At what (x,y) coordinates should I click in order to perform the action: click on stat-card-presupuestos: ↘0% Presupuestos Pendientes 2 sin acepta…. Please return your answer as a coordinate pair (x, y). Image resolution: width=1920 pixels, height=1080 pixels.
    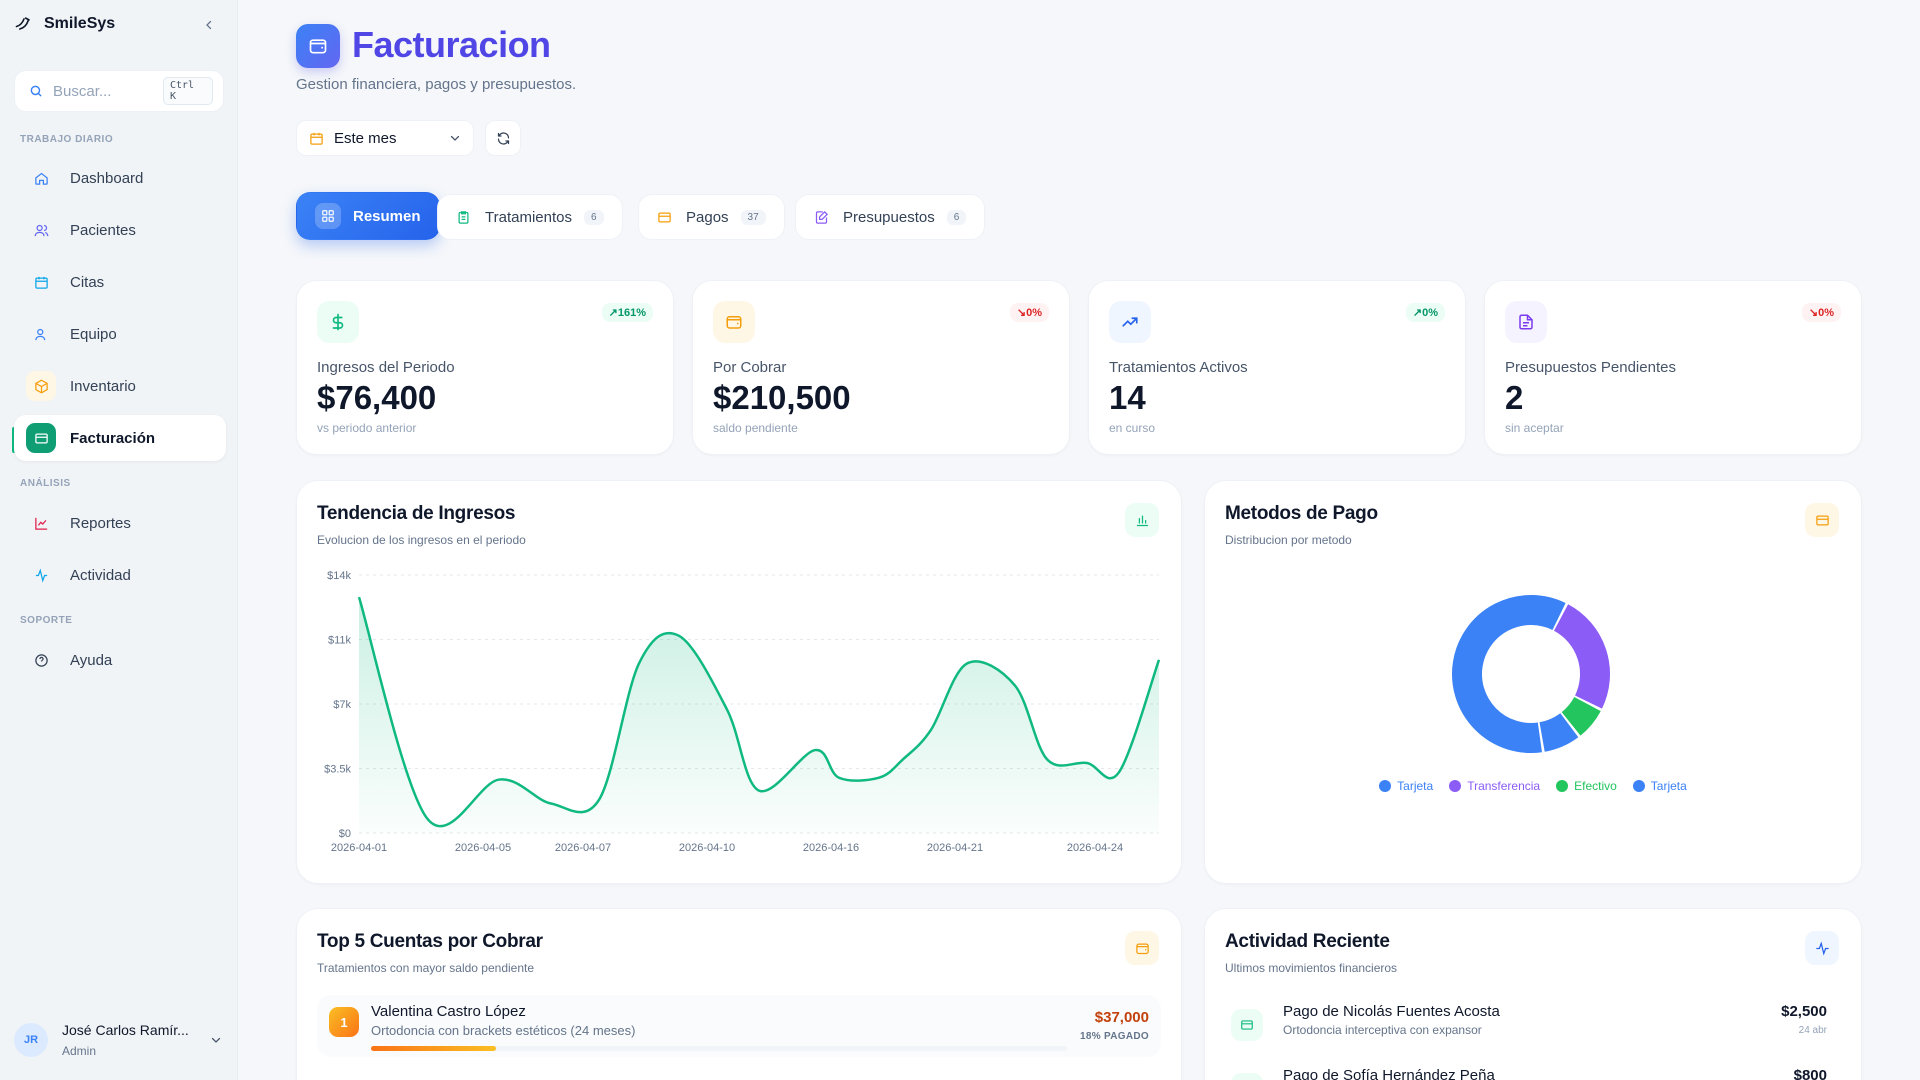
    Looking at the image, I should click on (1673, 367).